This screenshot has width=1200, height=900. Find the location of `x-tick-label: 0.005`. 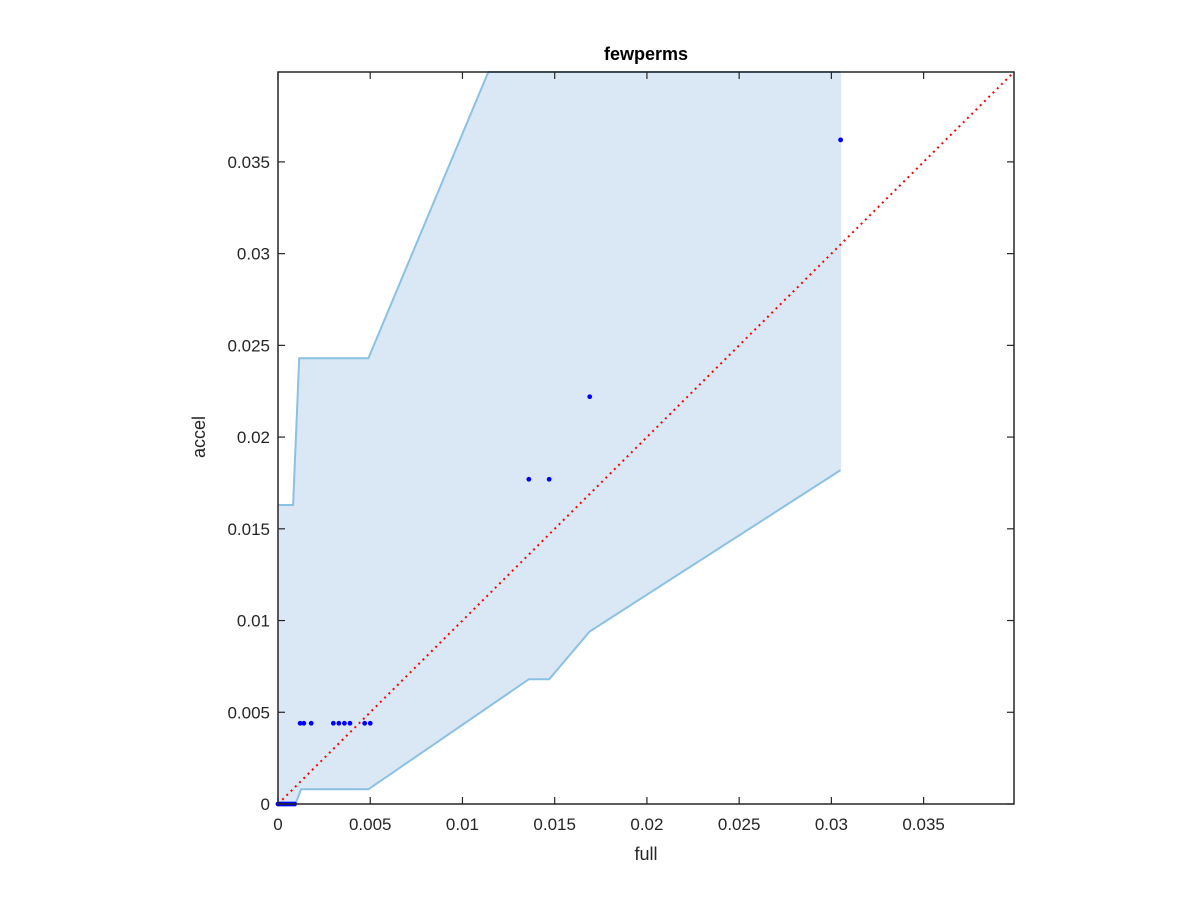

x-tick-label: 0.005 is located at coordinates (370, 824).